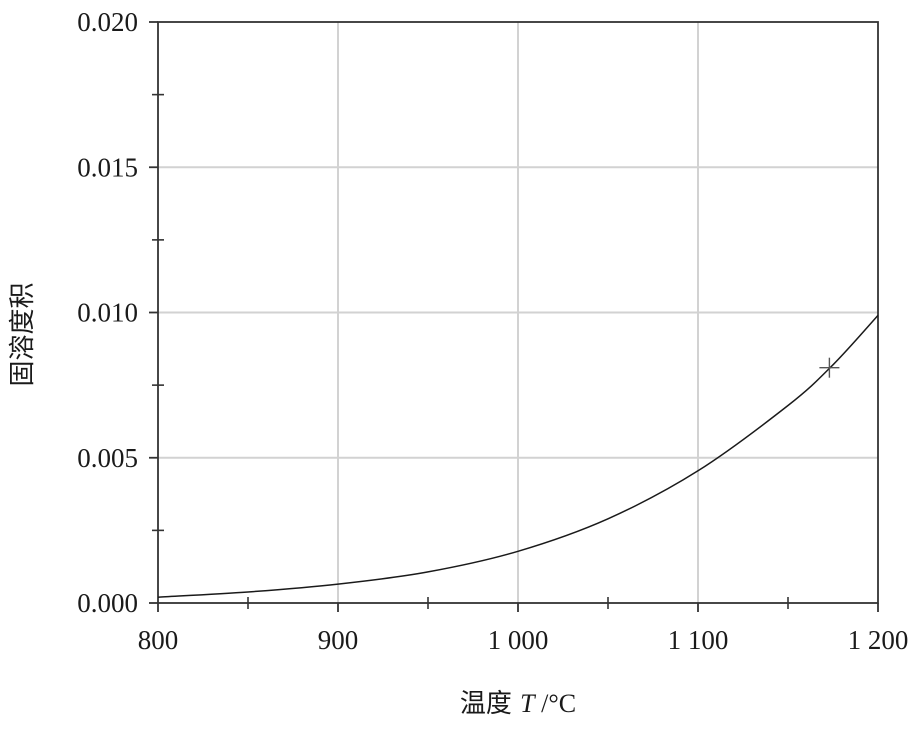 This screenshot has width=915, height=735. I want to click on x-tick-label-3: 1 100, so click(698, 640).